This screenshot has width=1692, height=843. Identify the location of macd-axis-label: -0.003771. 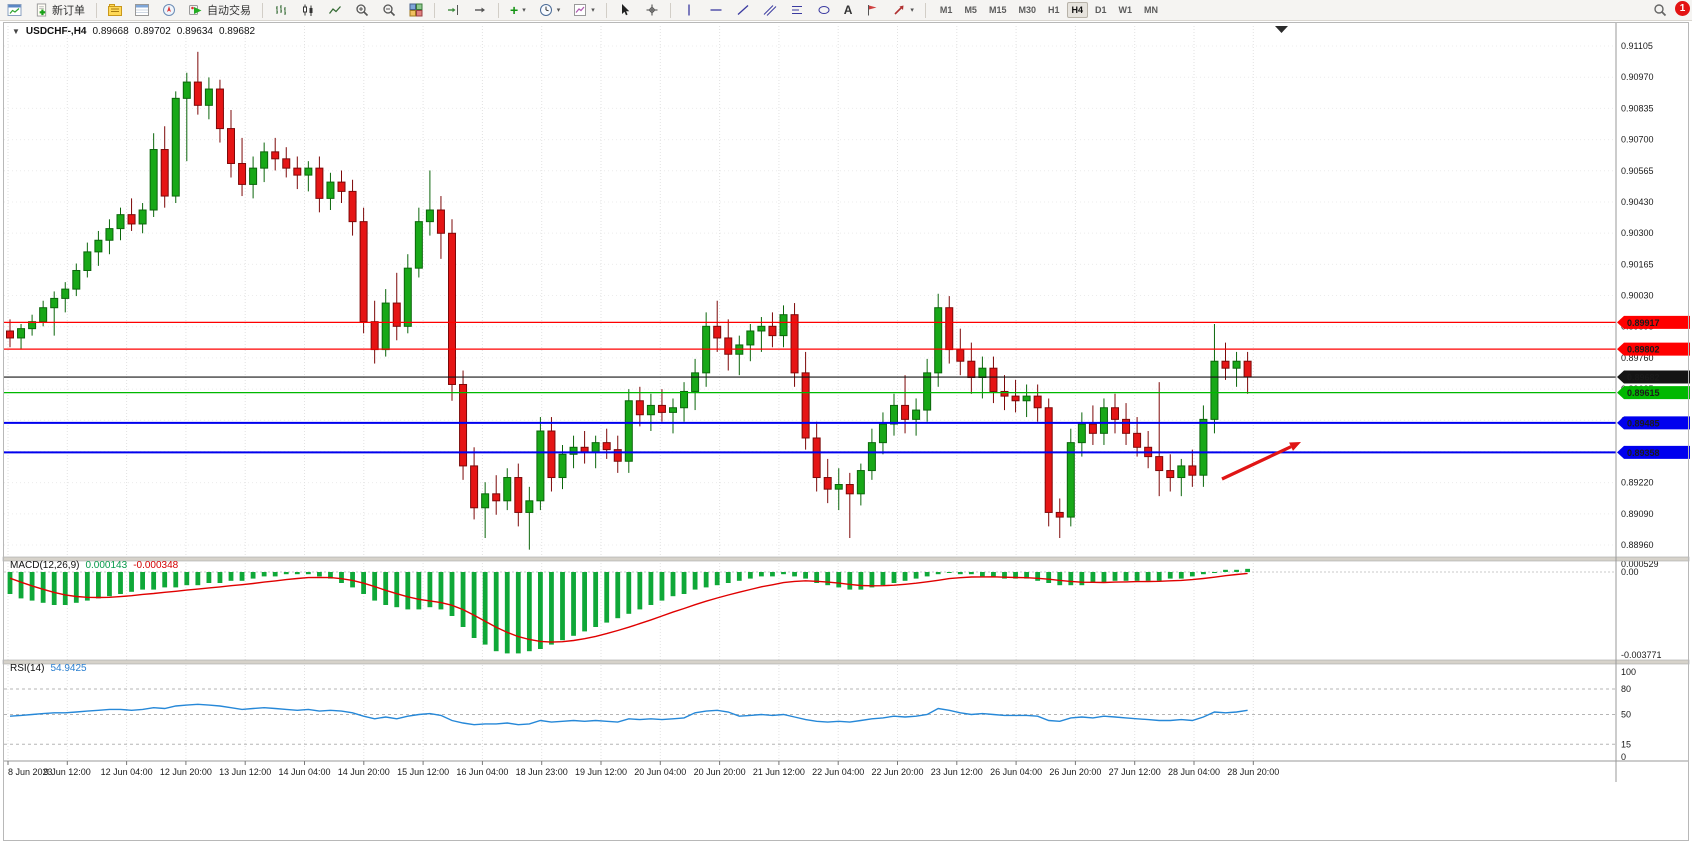
(1641, 655).